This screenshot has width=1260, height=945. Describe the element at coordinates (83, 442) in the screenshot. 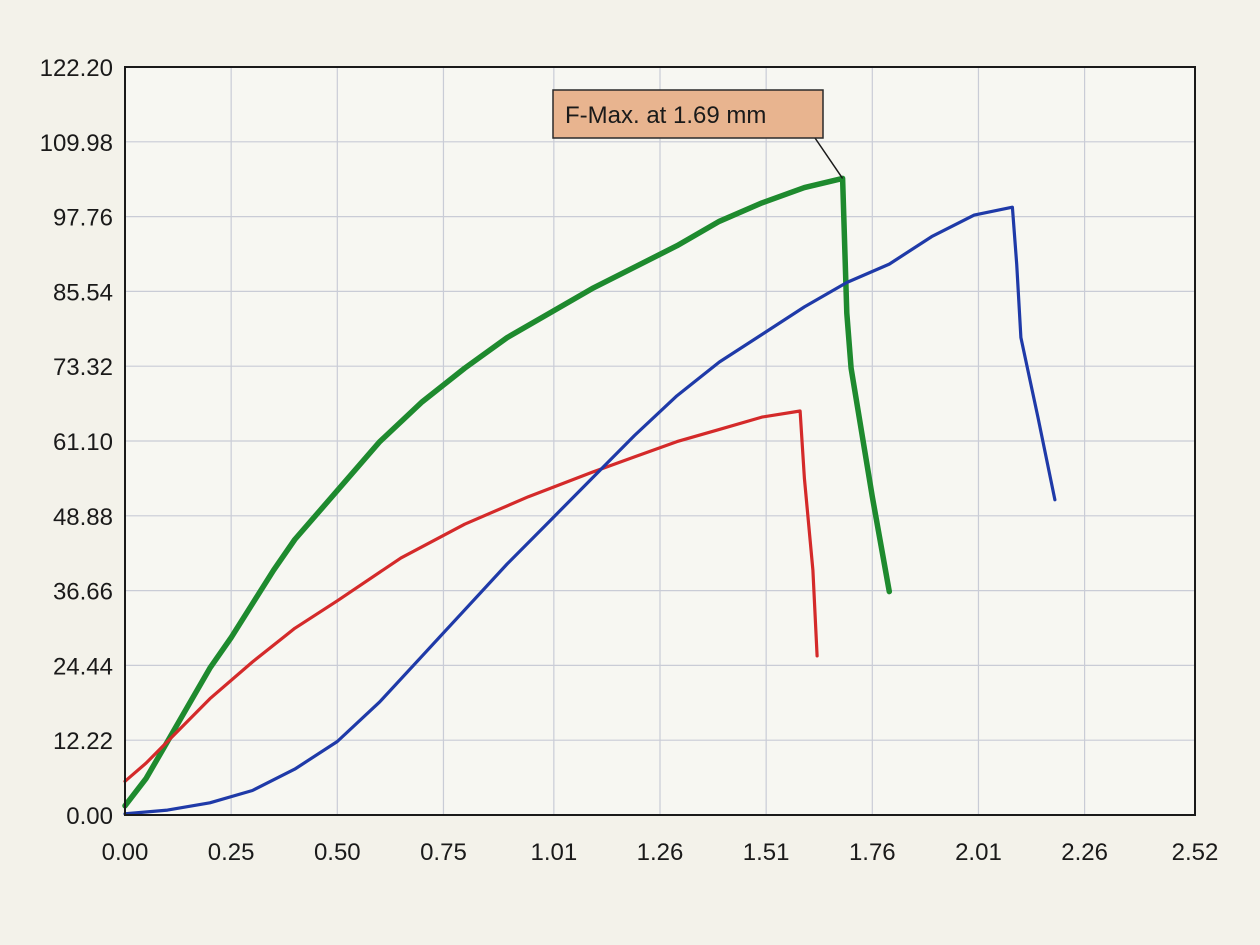

I see `y-tick-label: 61.10` at that location.